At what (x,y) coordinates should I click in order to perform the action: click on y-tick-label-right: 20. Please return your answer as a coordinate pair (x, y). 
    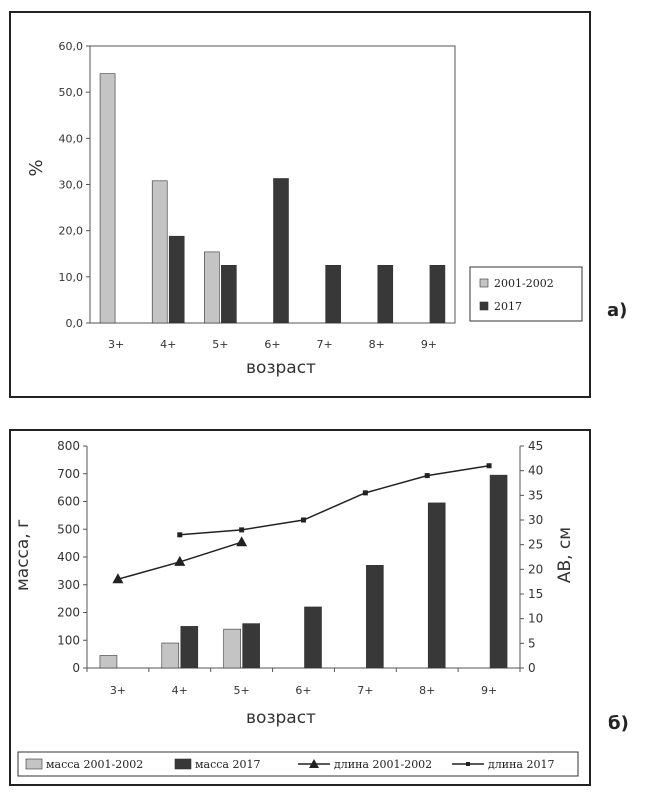
    Looking at the image, I should click on (535, 569).